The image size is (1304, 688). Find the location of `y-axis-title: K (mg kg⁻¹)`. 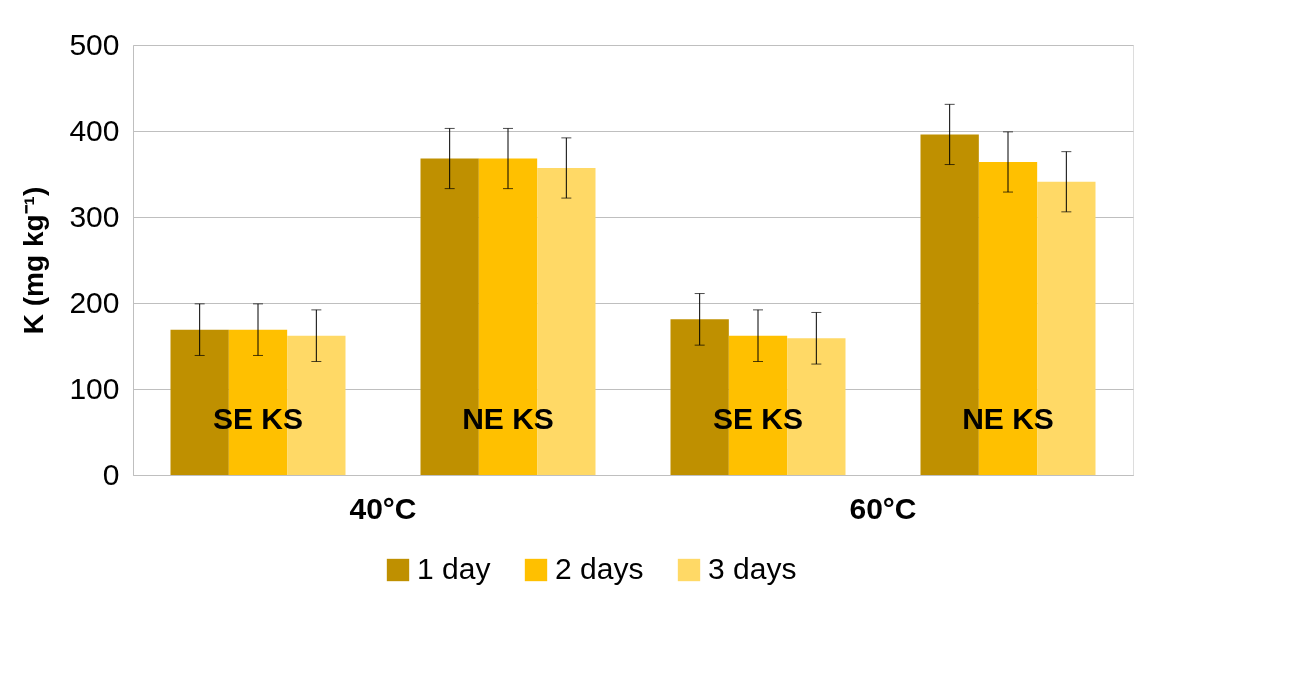

y-axis-title: K (mg kg⁻¹) is located at coordinates (34, 260).